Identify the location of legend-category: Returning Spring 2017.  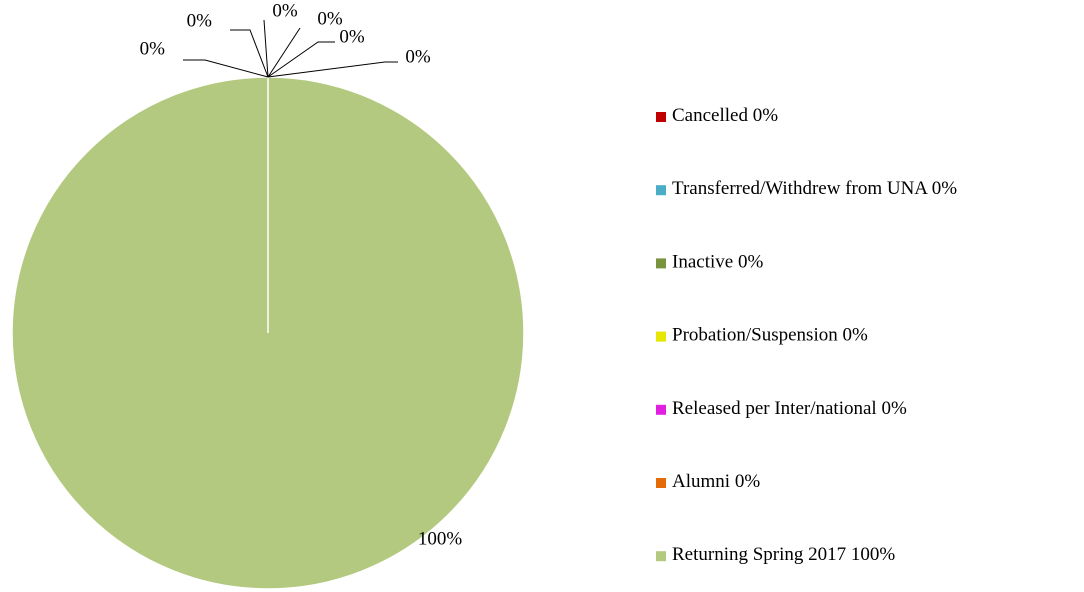
(759, 555).